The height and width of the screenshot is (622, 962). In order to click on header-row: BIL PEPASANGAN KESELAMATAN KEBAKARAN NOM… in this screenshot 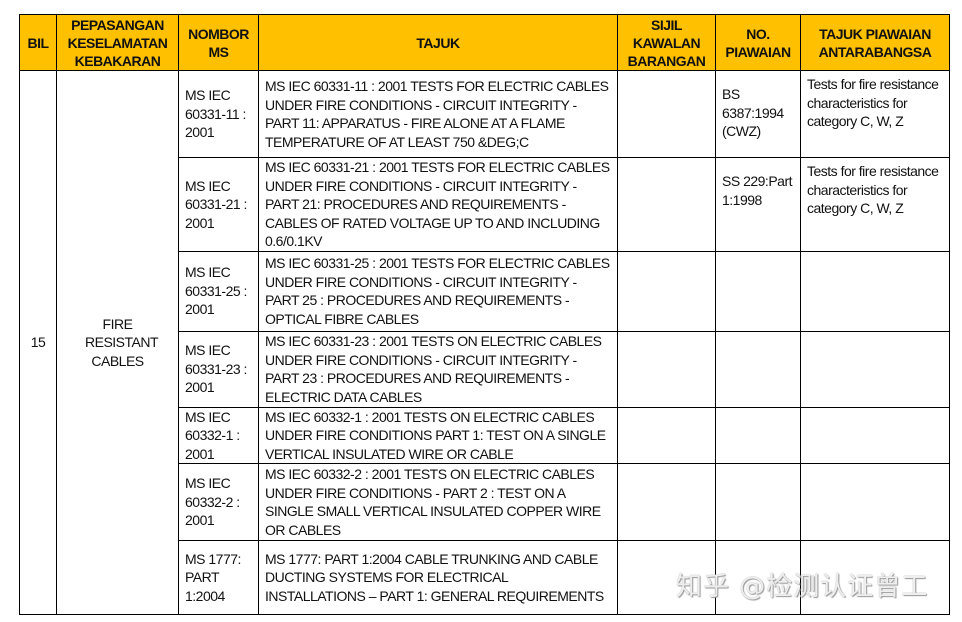, I will do `click(484, 42)`.